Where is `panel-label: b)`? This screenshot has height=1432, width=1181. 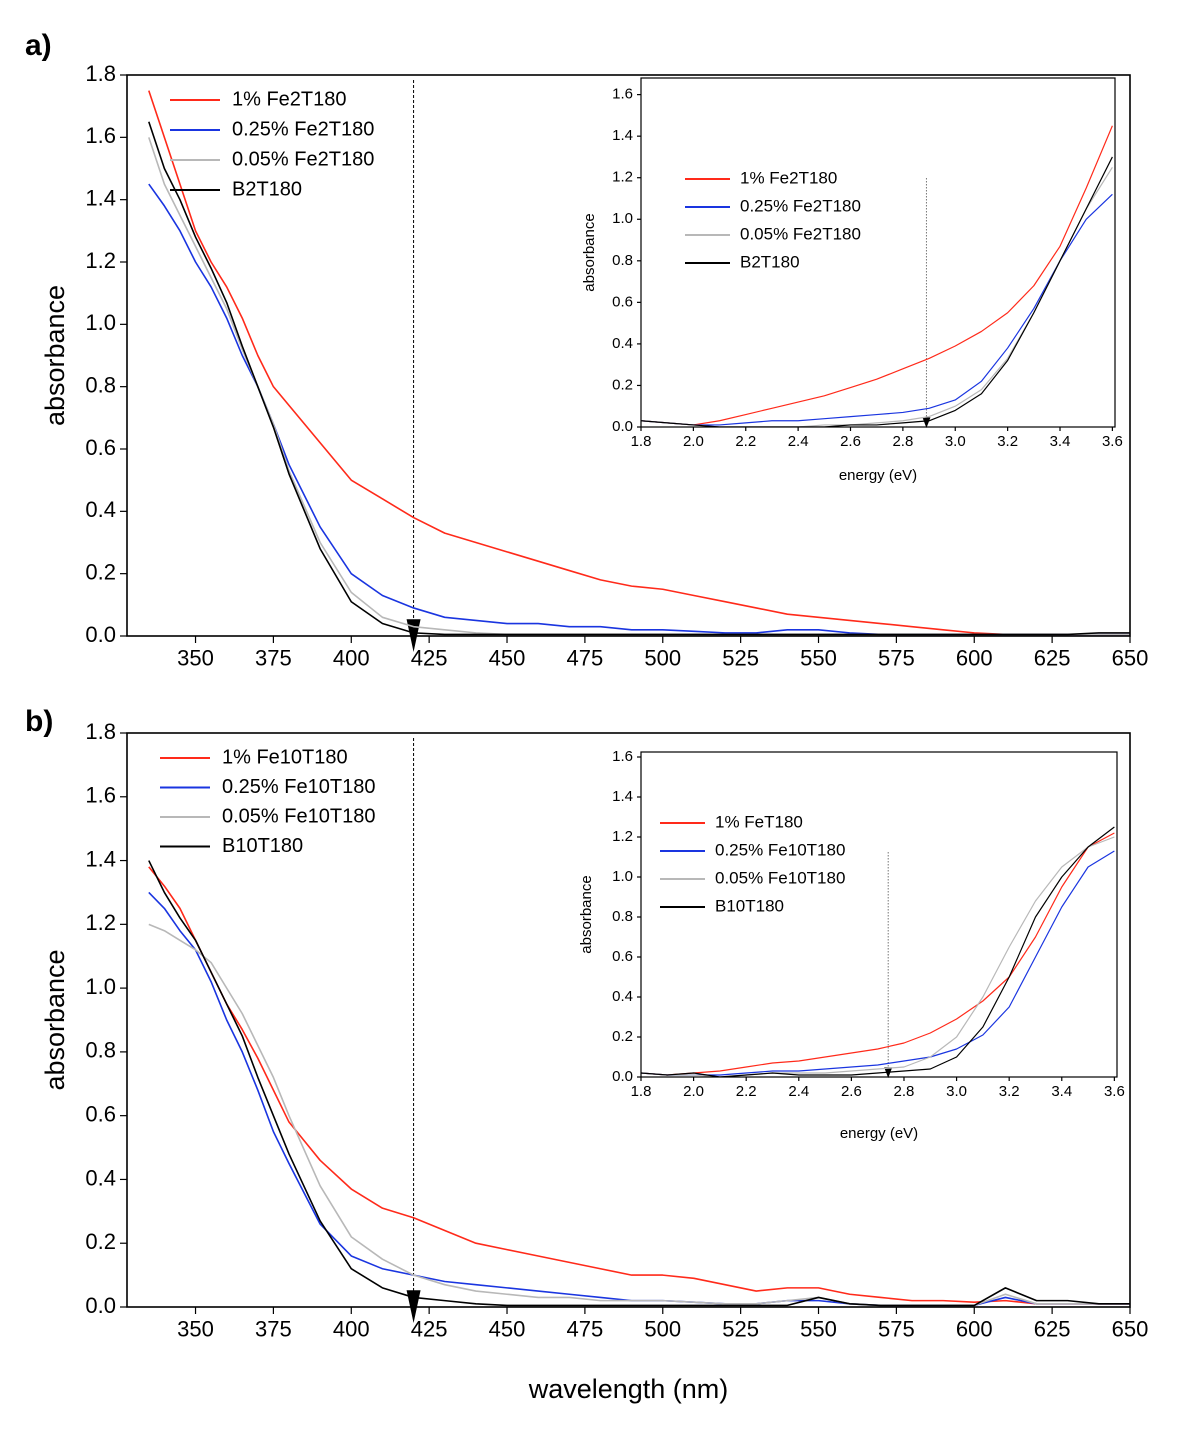
panel-label: b) is located at coordinates (39, 721).